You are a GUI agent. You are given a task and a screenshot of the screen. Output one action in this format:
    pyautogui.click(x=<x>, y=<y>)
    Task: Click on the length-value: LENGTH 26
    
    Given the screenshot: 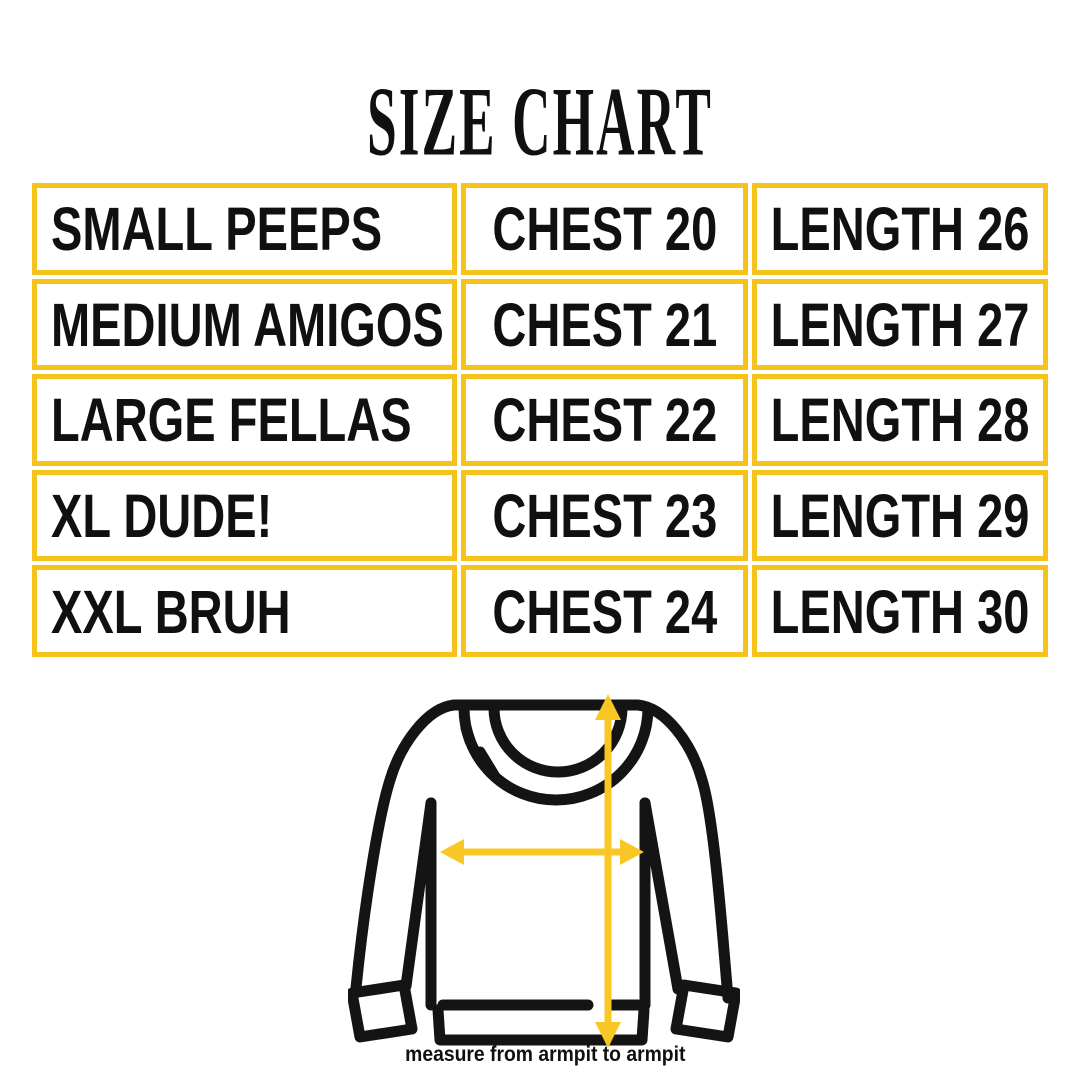 What is the action you would take?
    pyautogui.click(x=900, y=229)
    